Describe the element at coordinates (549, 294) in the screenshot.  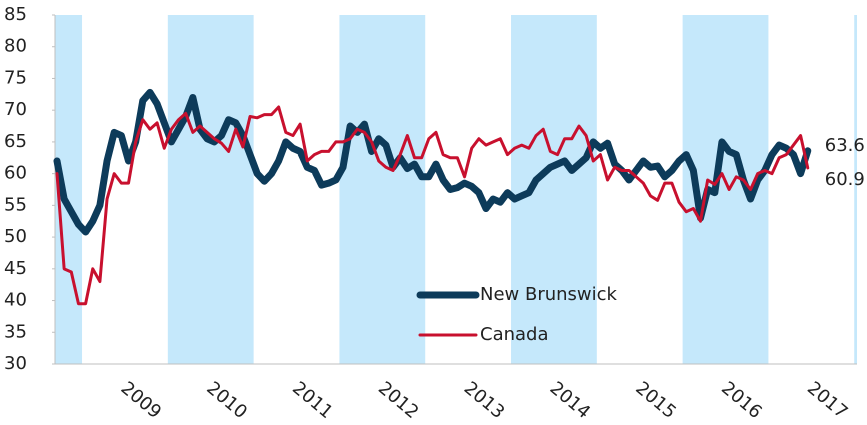
I see `legend-label: New Brunswick` at that location.